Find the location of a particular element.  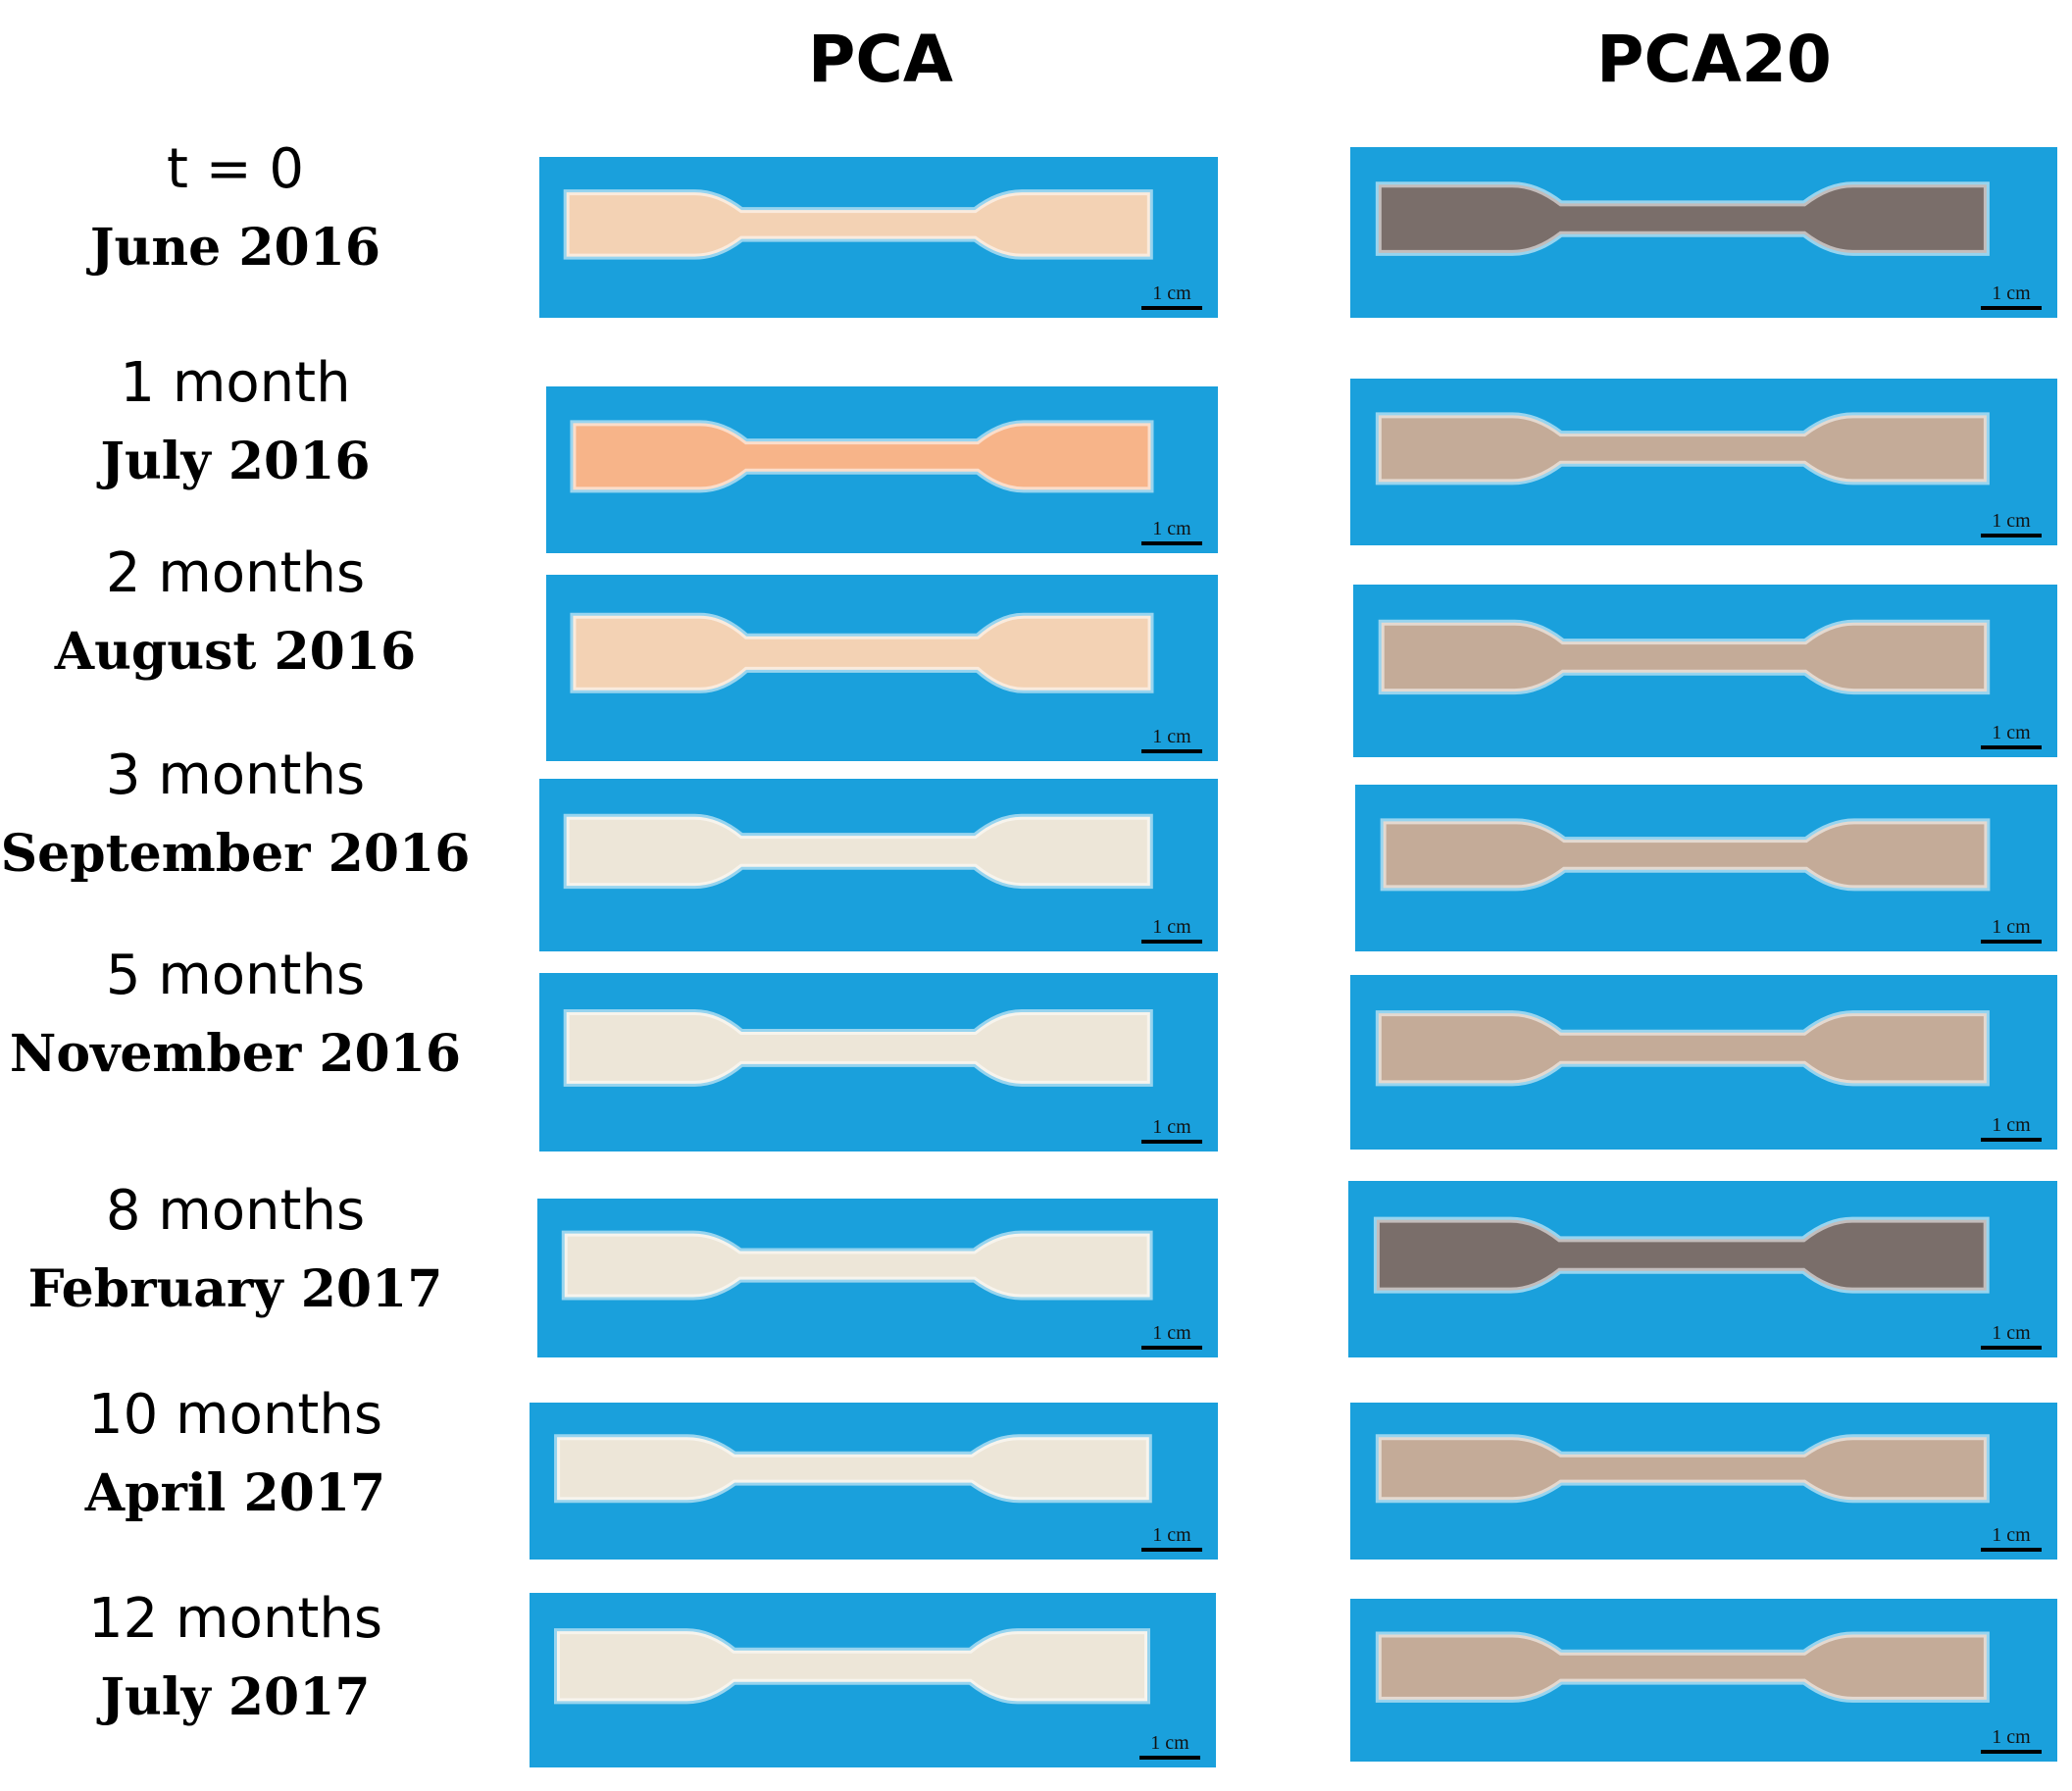

photo-pca-row-5: 1 cm is located at coordinates (877, 1278).